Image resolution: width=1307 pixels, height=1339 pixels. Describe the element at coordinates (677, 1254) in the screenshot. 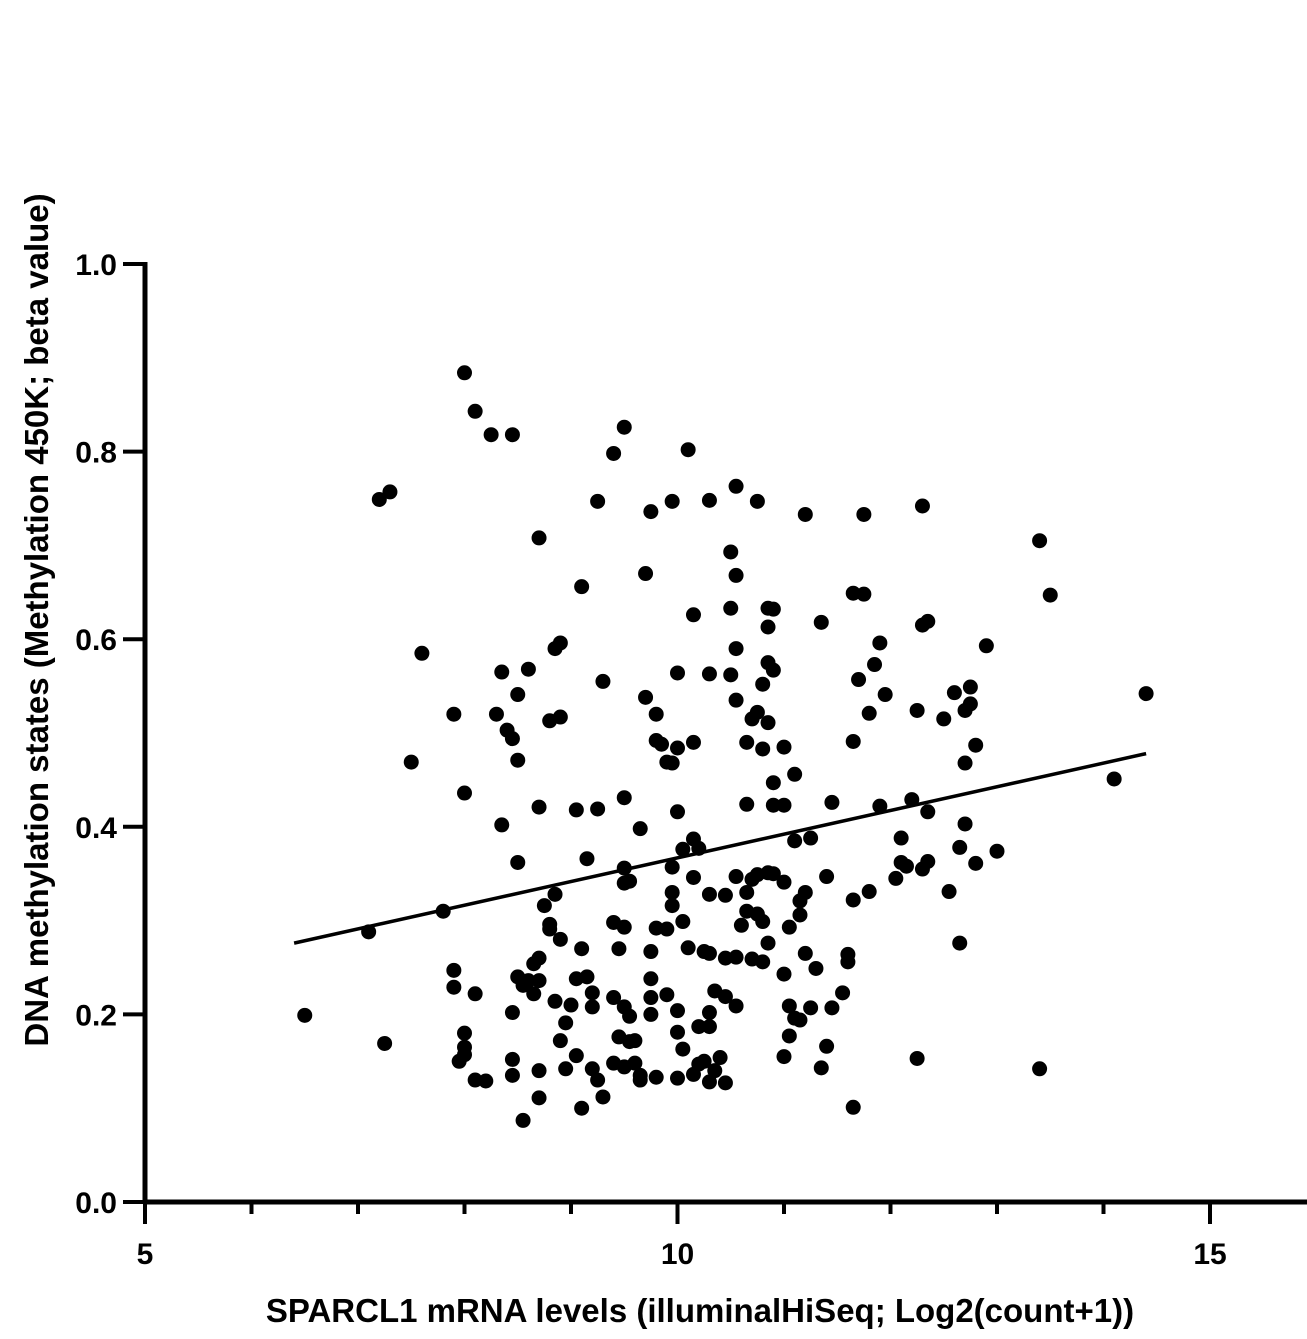

I see `x-tick-label: 10` at that location.